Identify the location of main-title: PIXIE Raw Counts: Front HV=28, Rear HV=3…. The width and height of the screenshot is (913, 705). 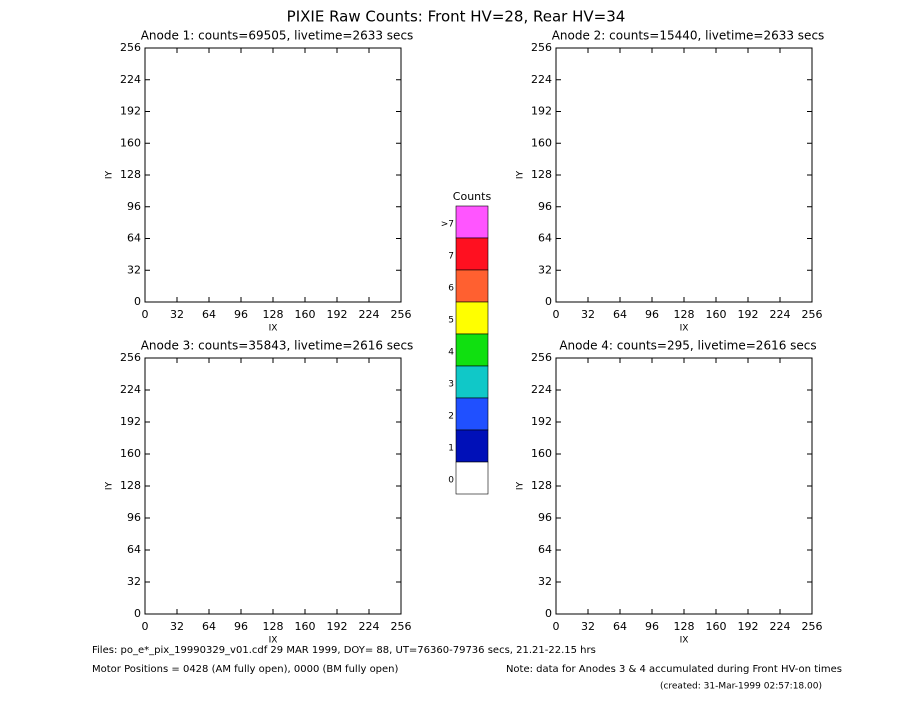
(456, 17).